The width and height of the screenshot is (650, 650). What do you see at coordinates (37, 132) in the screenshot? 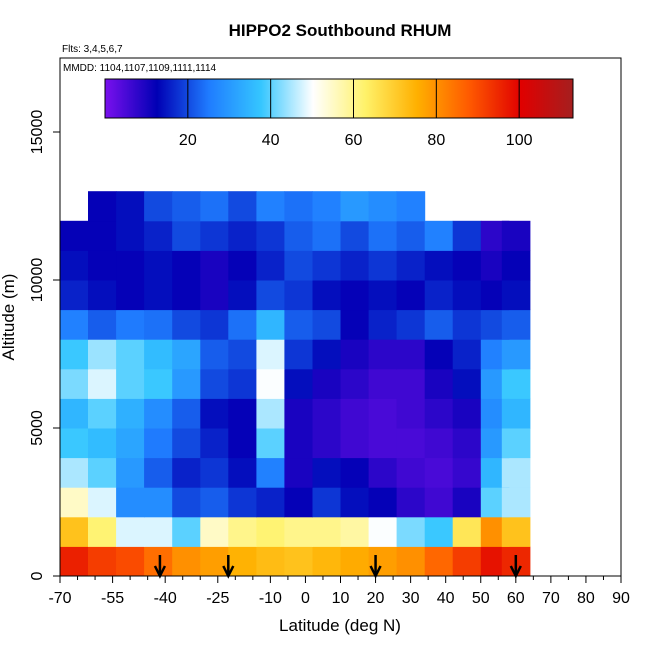
I see `y-tick-label: 15000` at bounding box center [37, 132].